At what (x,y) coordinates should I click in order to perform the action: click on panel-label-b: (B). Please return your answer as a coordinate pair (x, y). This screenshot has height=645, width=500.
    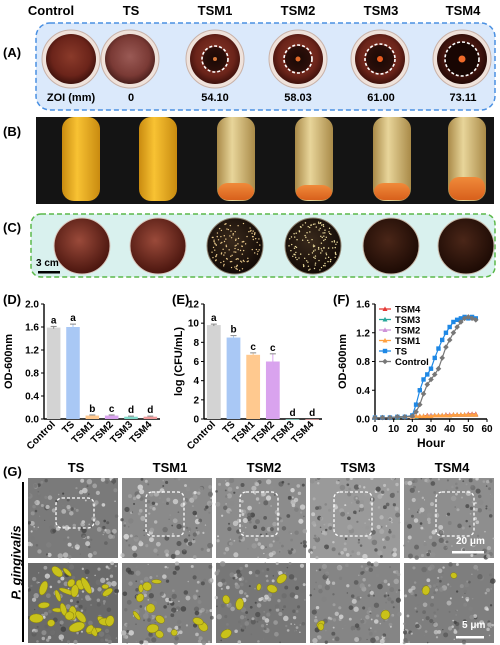
    Looking at the image, I should click on (12, 131).